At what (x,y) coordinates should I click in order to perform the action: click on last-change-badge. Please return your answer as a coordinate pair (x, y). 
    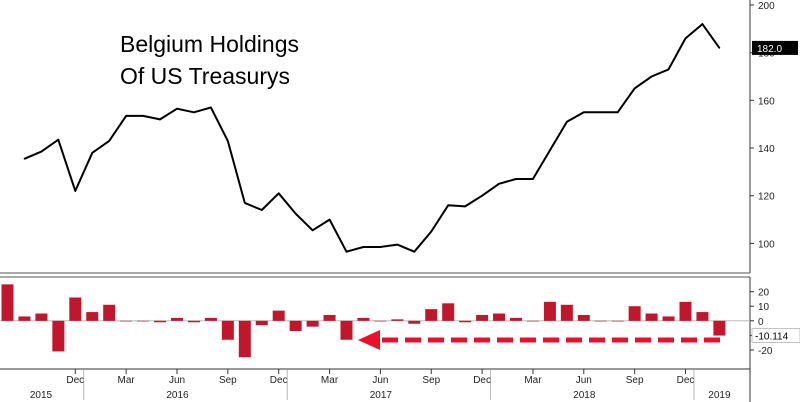
    Looking at the image, I should click on (775, 335).